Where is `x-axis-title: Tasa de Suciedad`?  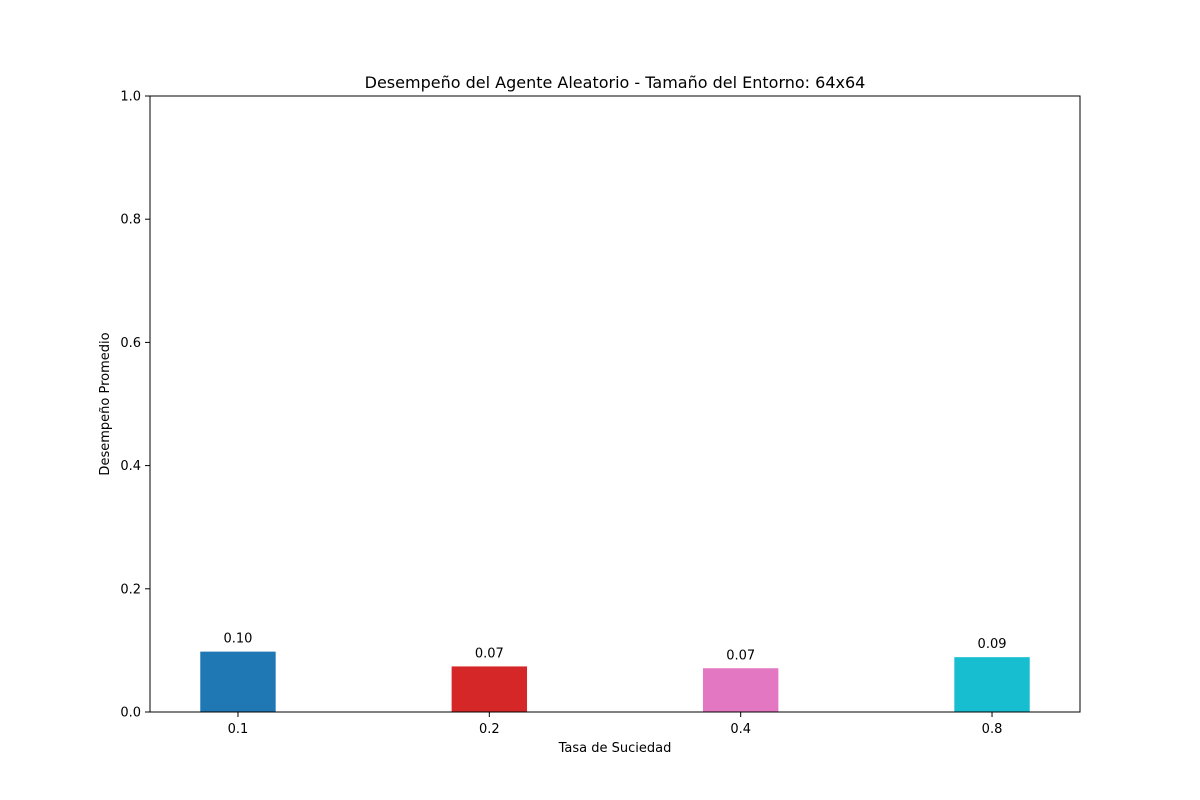
x-axis-title: Tasa de Suciedad is located at coordinates (615, 748).